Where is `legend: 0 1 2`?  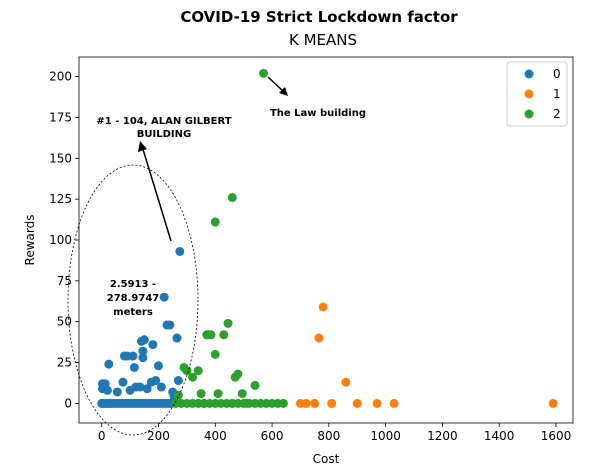 legend: 0 1 2 is located at coordinates (537, 94).